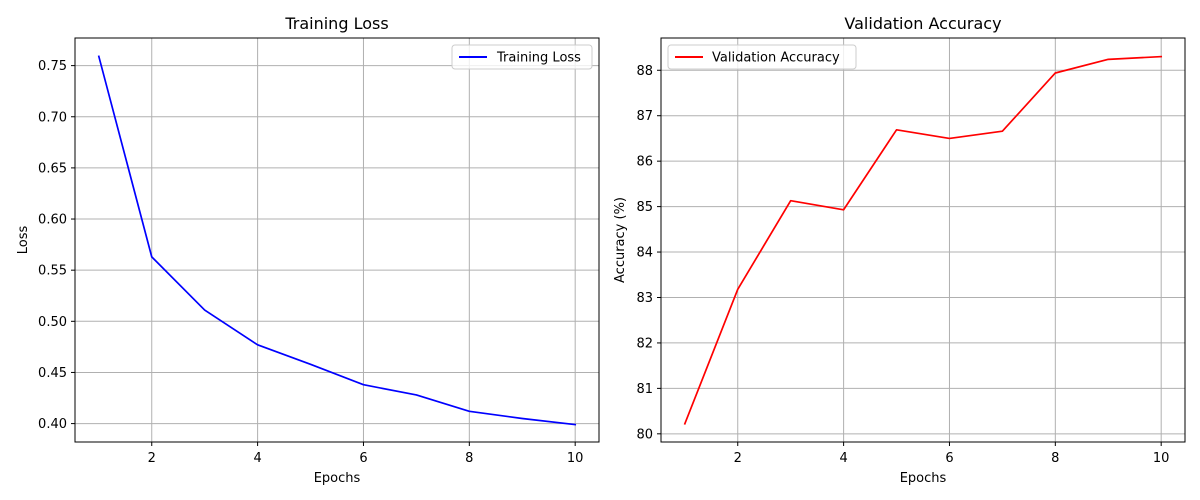 The height and width of the screenshot is (500, 1200). Describe the element at coordinates (52, 117) in the screenshot. I see `y-tick-label: 0.70` at that location.